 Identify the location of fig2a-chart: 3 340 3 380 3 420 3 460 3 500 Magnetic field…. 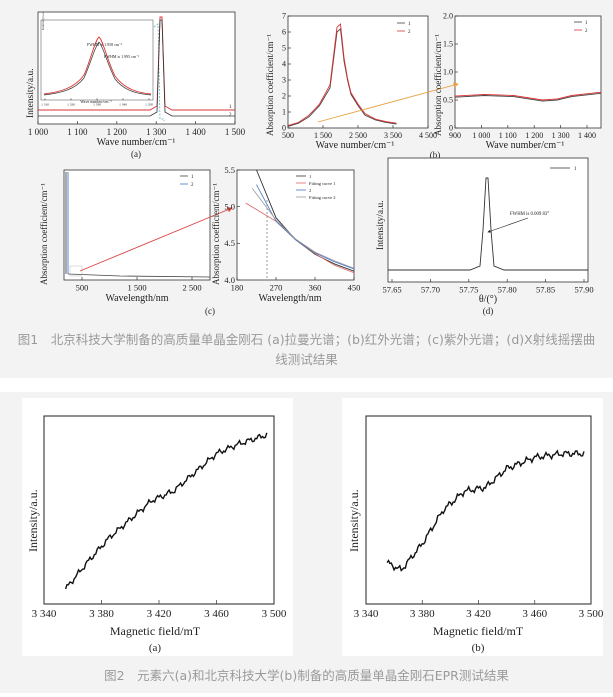
(156, 534).